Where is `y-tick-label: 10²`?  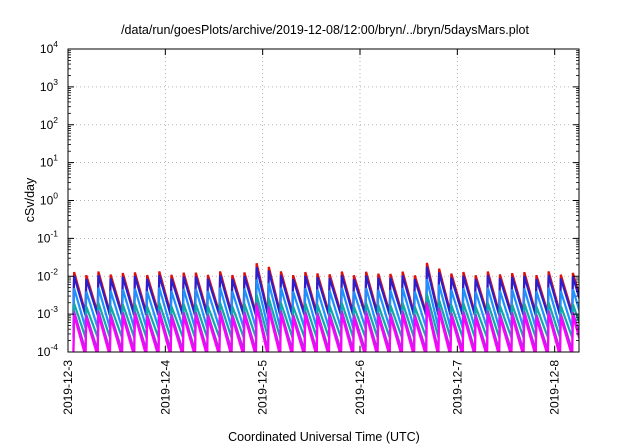 y-tick-label: 10² is located at coordinates (49, 123).